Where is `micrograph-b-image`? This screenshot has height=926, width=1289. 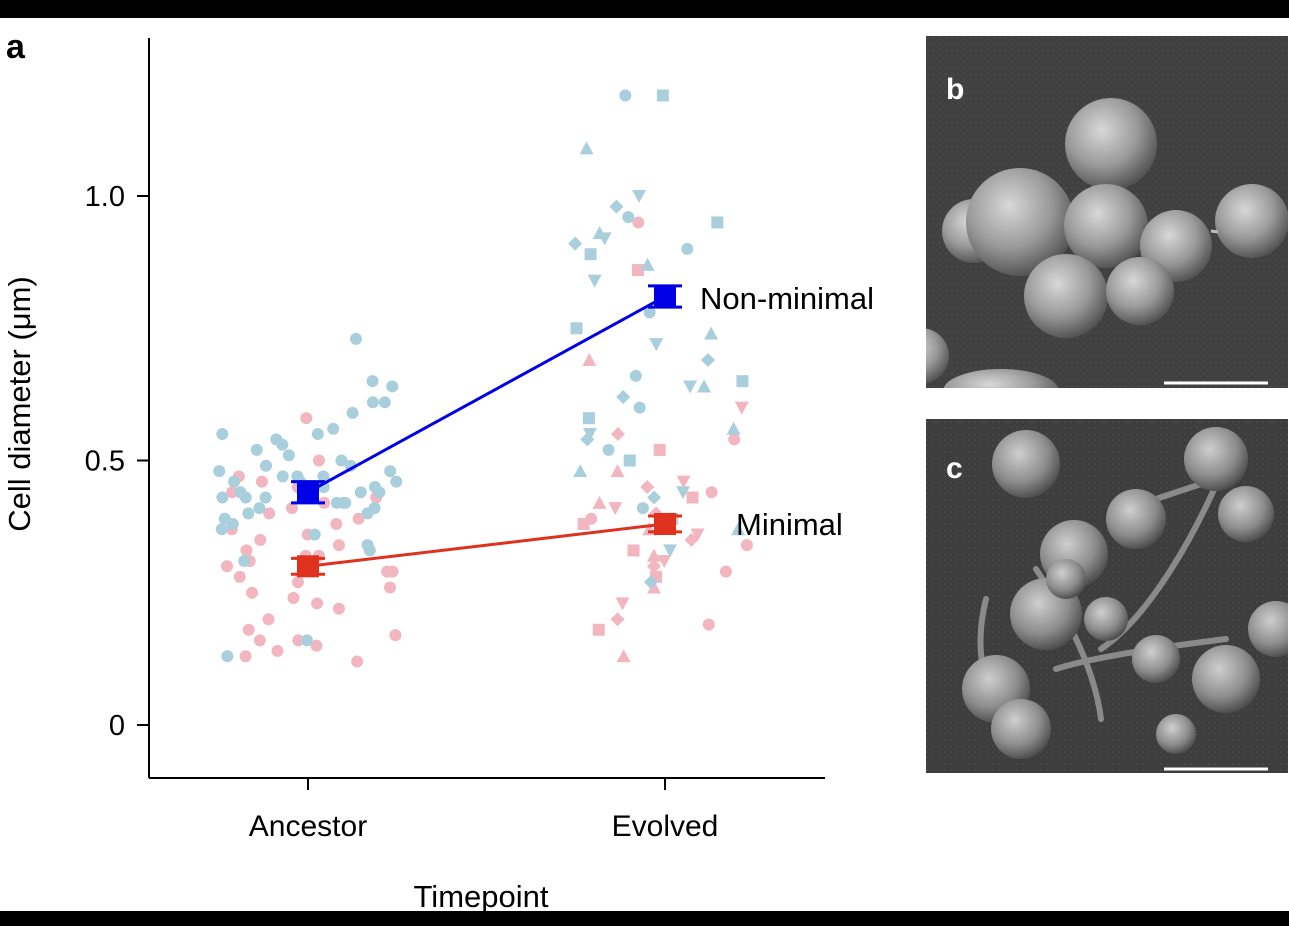 micrograph-b-image is located at coordinates (1107, 212).